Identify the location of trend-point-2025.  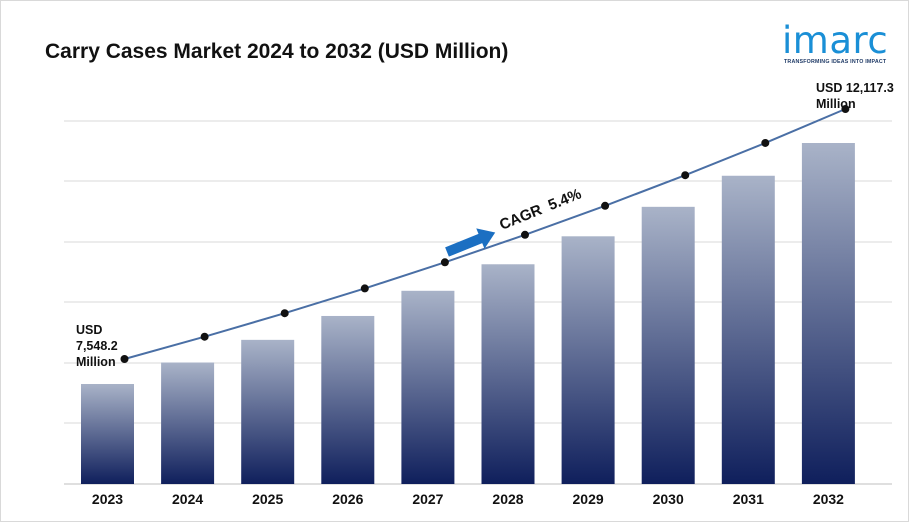
(284, 313).